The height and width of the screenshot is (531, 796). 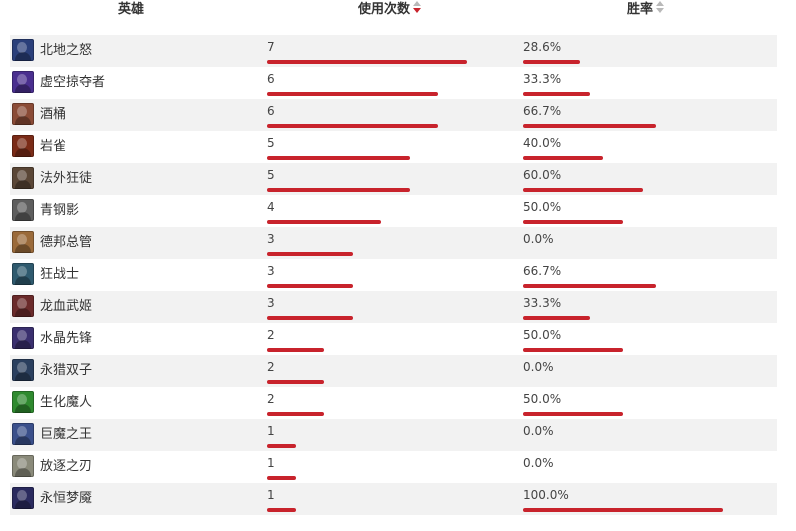 What do you see at coordinates (73, 82) in the screenshot?
I see `hero-name: 虚空掠夺者` at bounding box center [73, 82].